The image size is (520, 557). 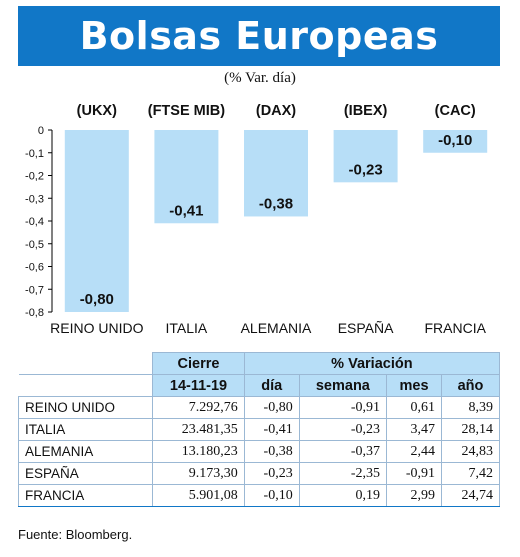 I want to click on y-tick-label: -0,2, so click(x=34, y=177).